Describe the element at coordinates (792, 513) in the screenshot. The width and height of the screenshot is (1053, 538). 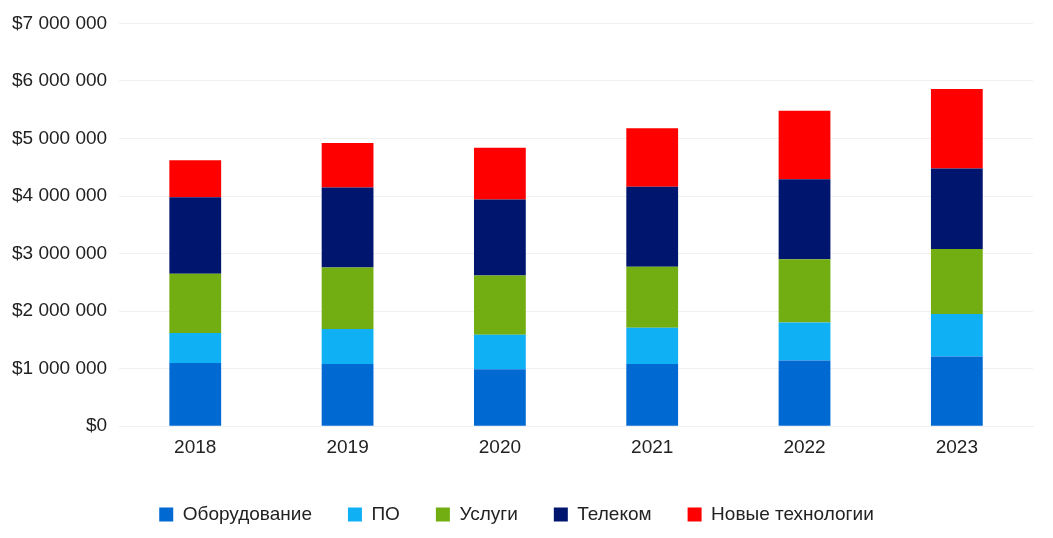
I see `legend-label: Новые технологии` at that location.